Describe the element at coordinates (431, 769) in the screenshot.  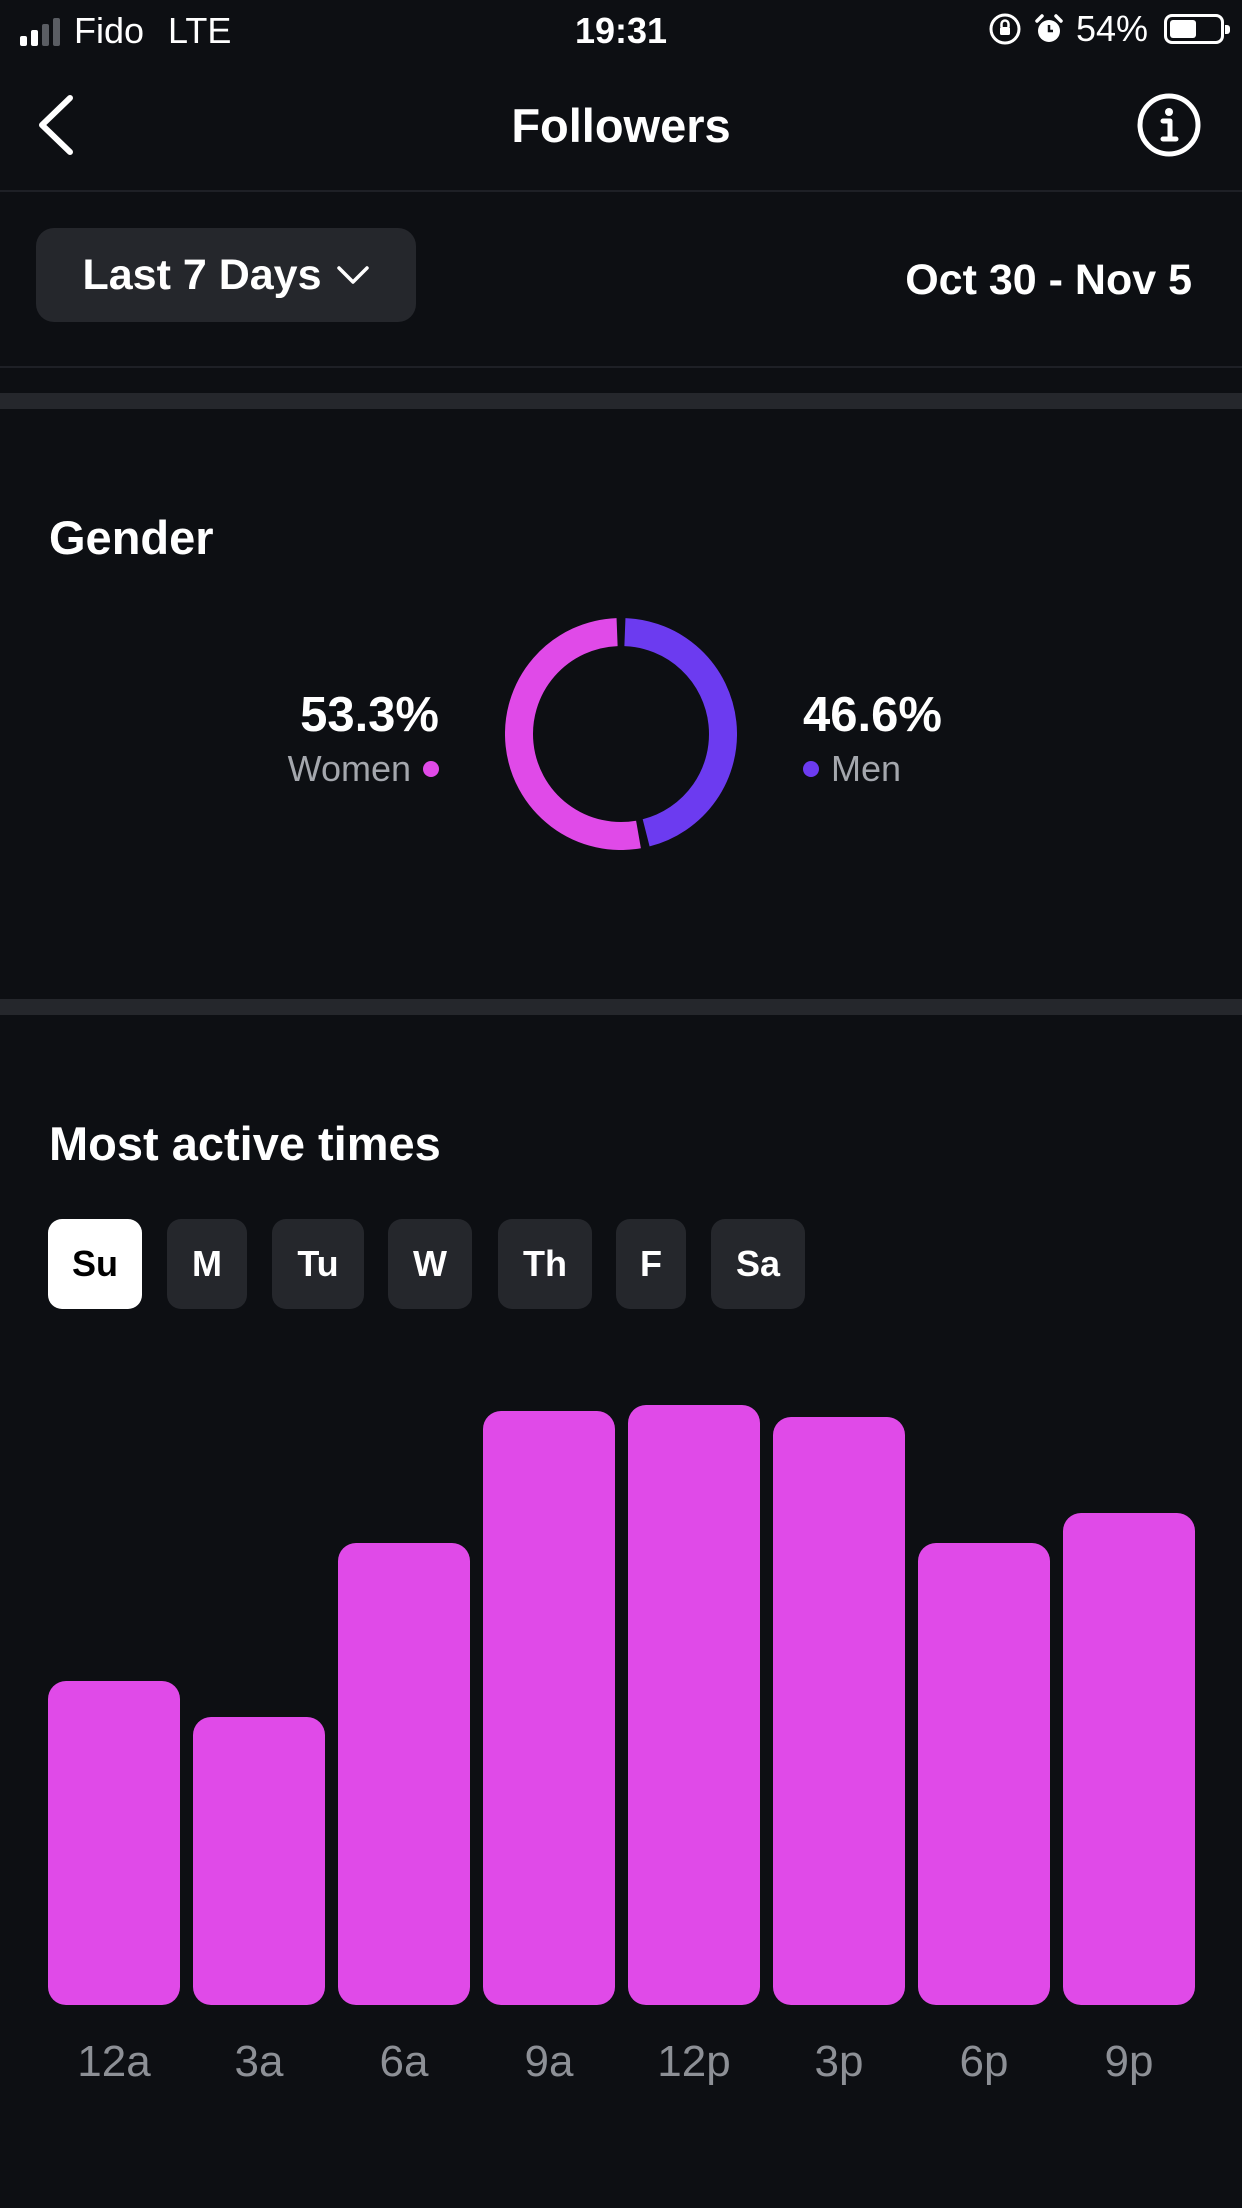
I see `women-legend-dot` at that location.